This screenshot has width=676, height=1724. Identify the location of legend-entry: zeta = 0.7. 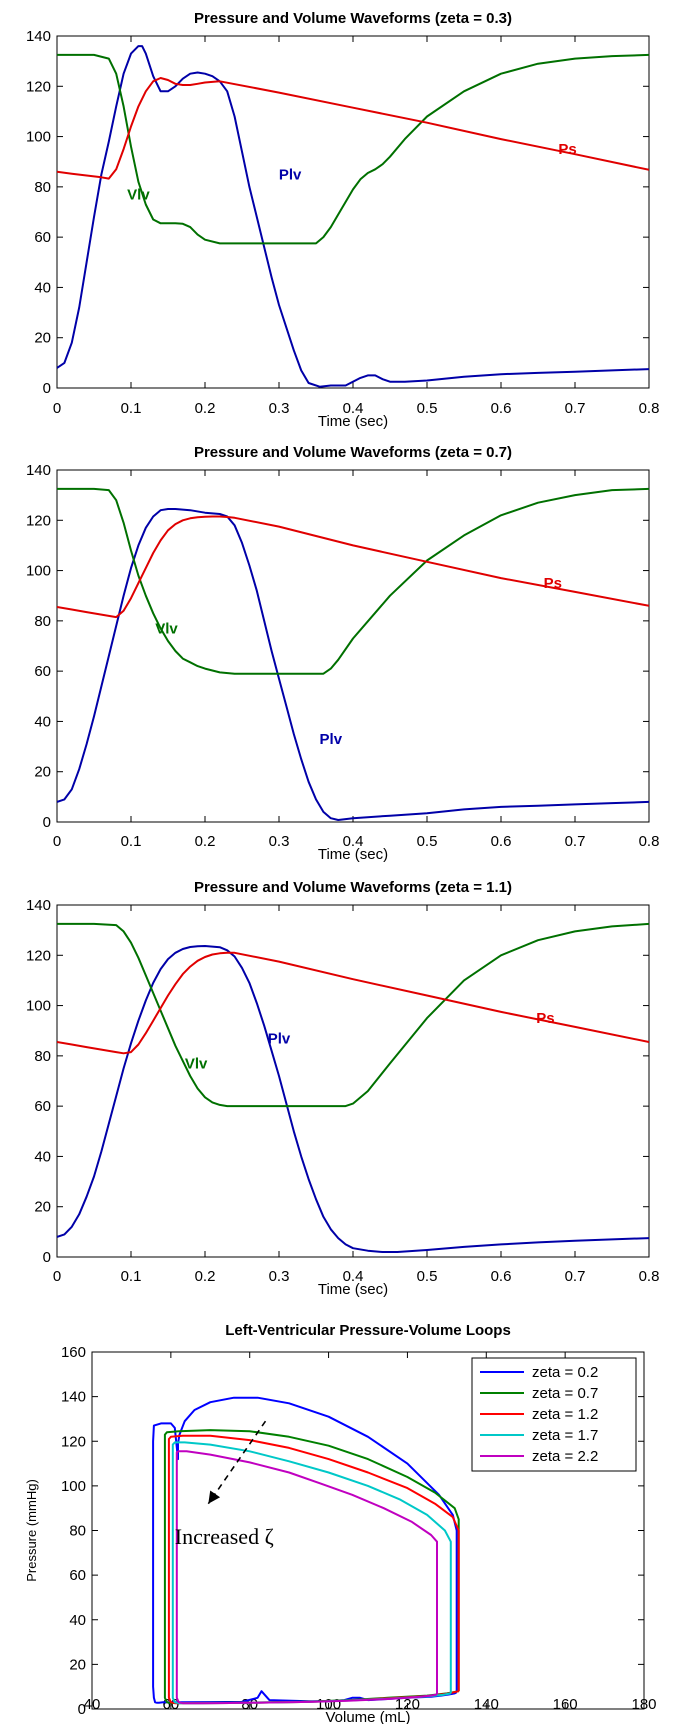
(565, 1393).